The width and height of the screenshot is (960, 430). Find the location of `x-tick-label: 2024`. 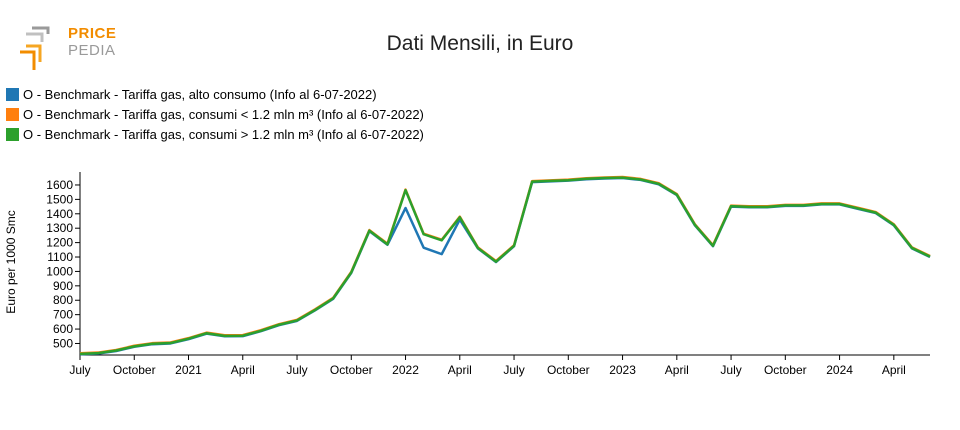

x-tick-label: 2024 is located at coordinates (839, 370).